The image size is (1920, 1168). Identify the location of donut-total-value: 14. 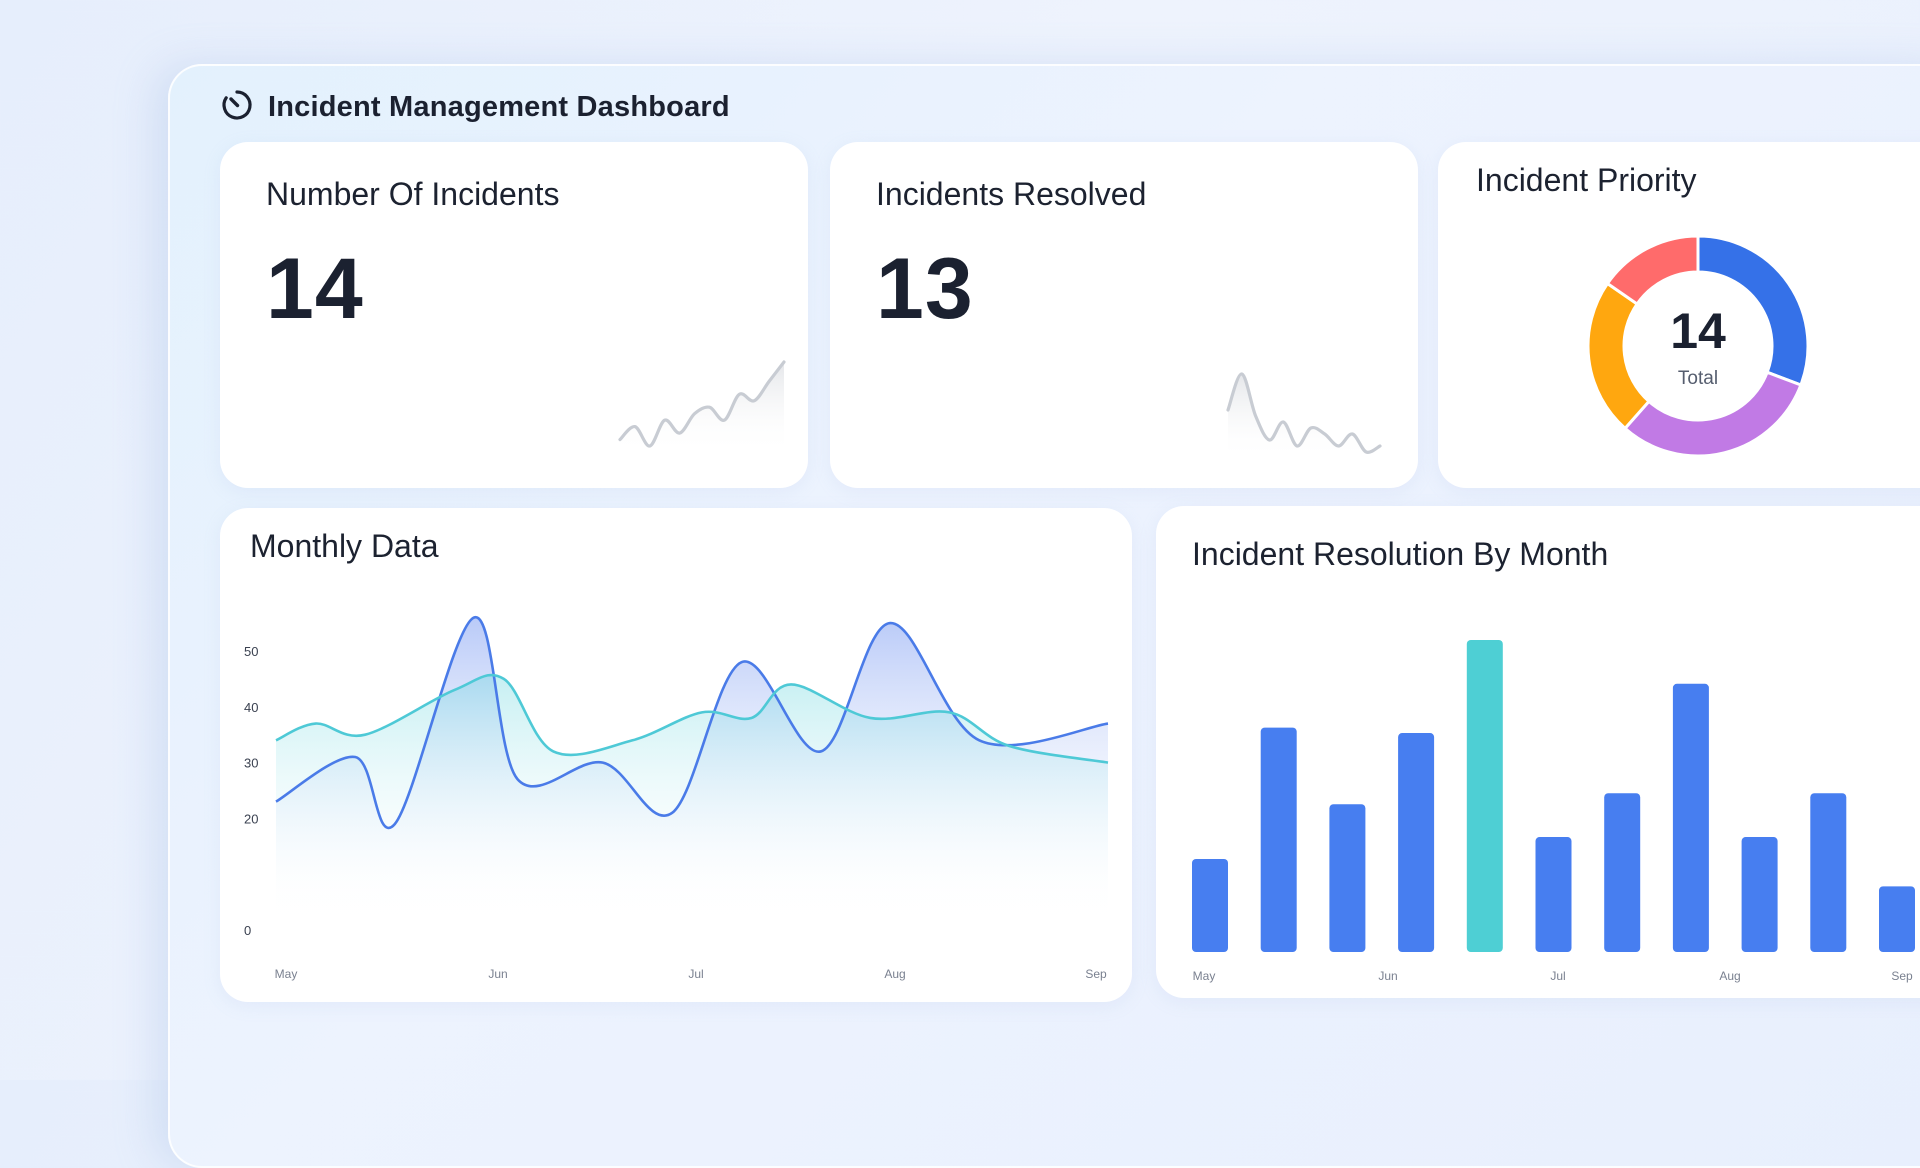
(1698, 331).